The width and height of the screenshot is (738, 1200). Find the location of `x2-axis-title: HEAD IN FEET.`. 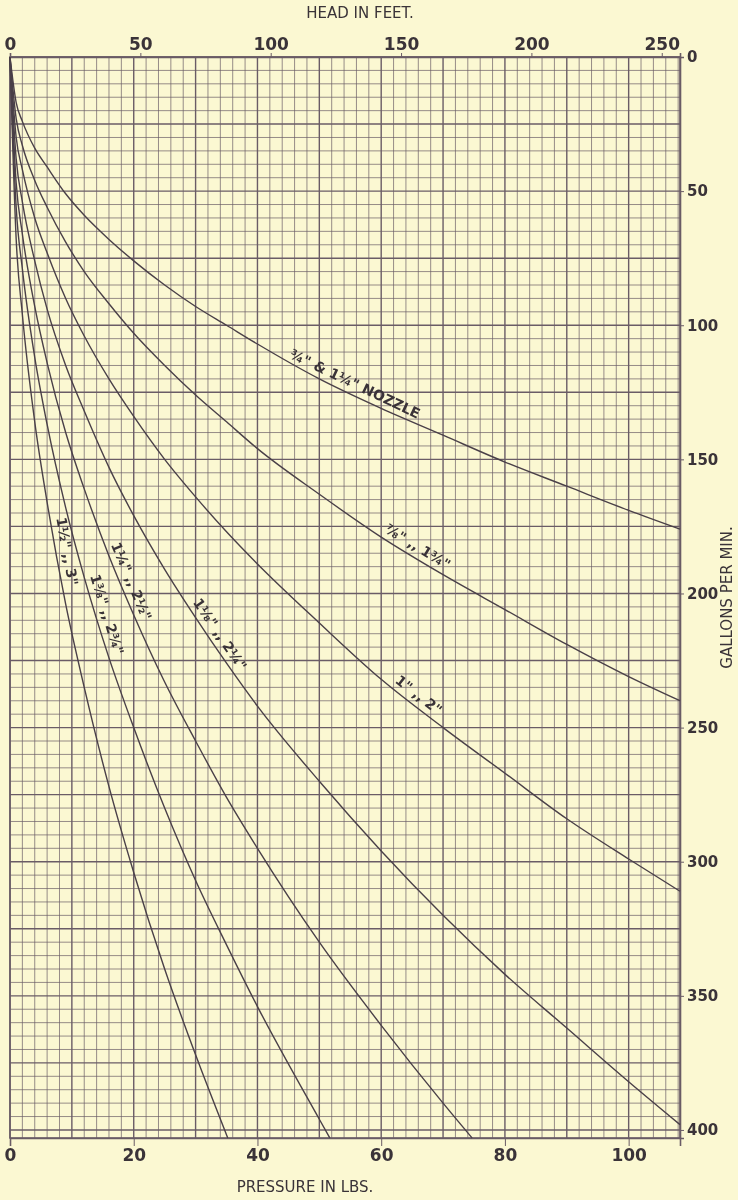

x2-axis-title: HEAD IN FEET. is located at coordinates (360, 13).